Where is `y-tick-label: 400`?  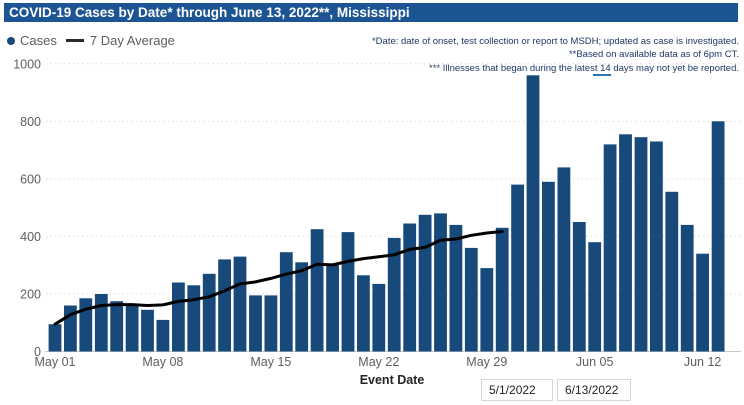
y-tick-label: 400 is located at coordinates (30, 237).